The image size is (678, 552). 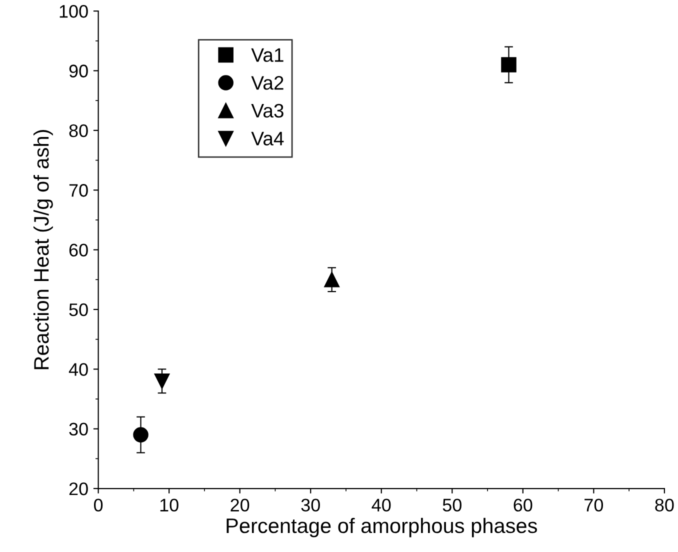 I want to click on x-tick-label: 50, so click(x=452, y=505).